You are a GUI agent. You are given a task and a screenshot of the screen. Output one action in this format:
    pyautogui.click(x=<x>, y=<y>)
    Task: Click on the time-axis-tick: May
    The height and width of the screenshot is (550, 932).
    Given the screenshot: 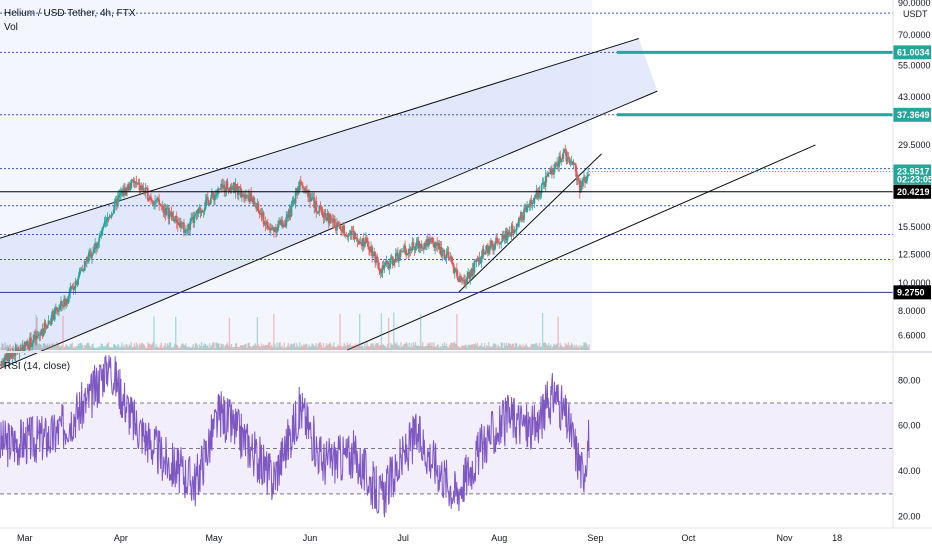 What is the action you would take?
    pyautogui.click(x=214, y=538)
    